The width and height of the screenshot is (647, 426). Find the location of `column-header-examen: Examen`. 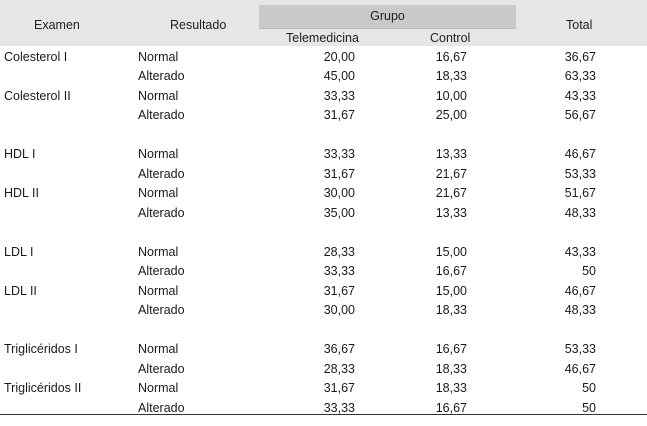

column-header-examen: Examen is located at coordinates (57, 25).